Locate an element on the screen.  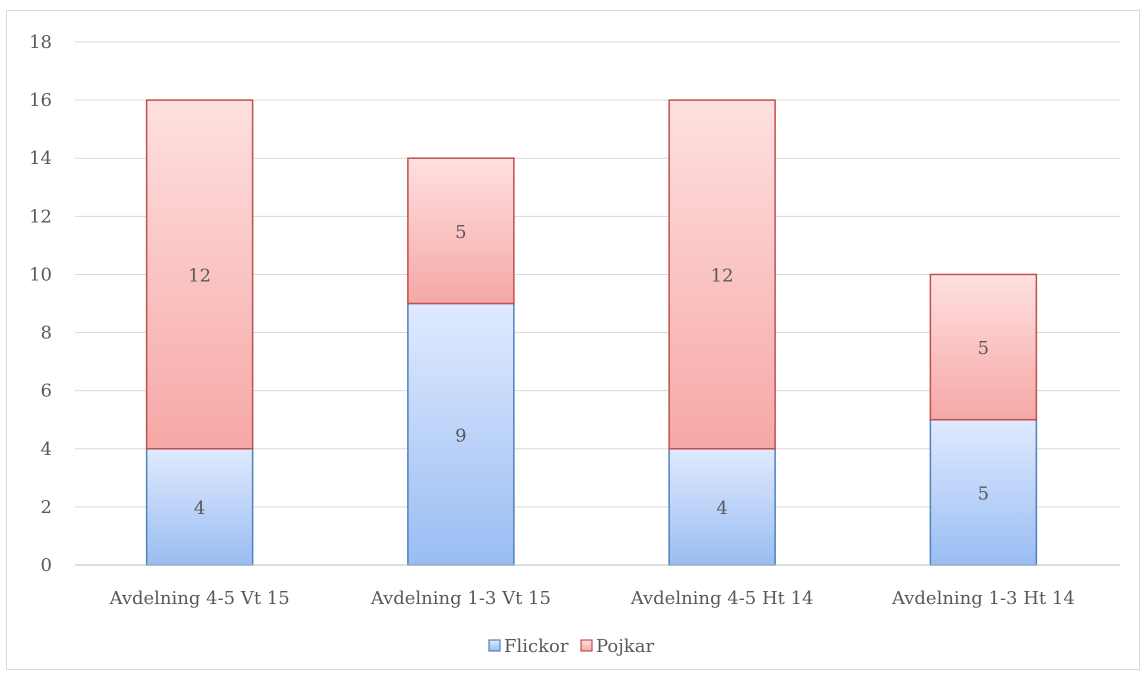
y-tick-label: 2 is located at coordinates (46, 507).